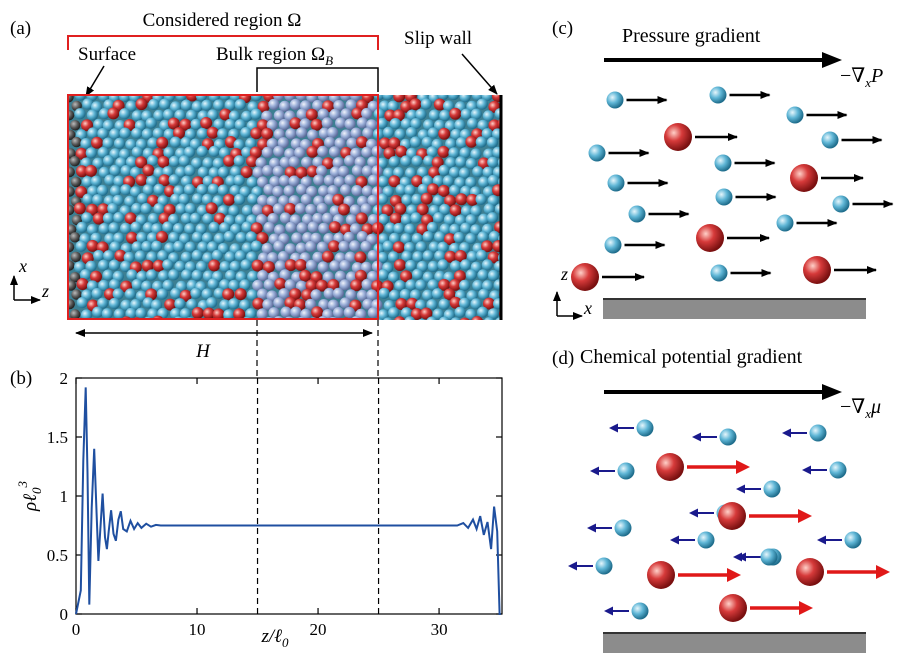 The image size is (904, 656). I want to click on chemical-force-label: −∇xμ, so click(860, 408).